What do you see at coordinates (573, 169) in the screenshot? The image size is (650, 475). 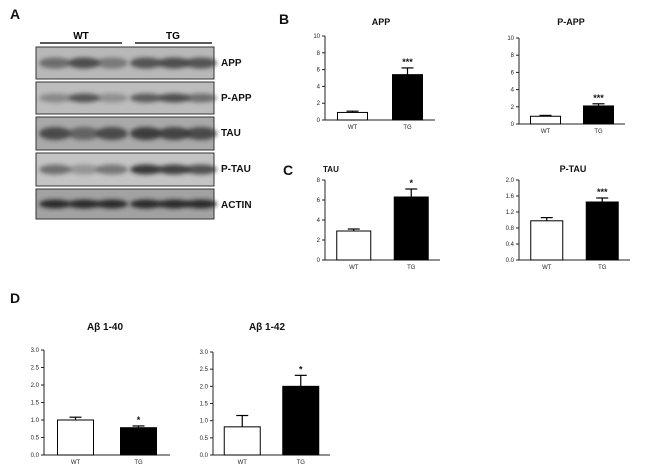 I see `chart-title: P-TAU` at bounding box center [573, 169].